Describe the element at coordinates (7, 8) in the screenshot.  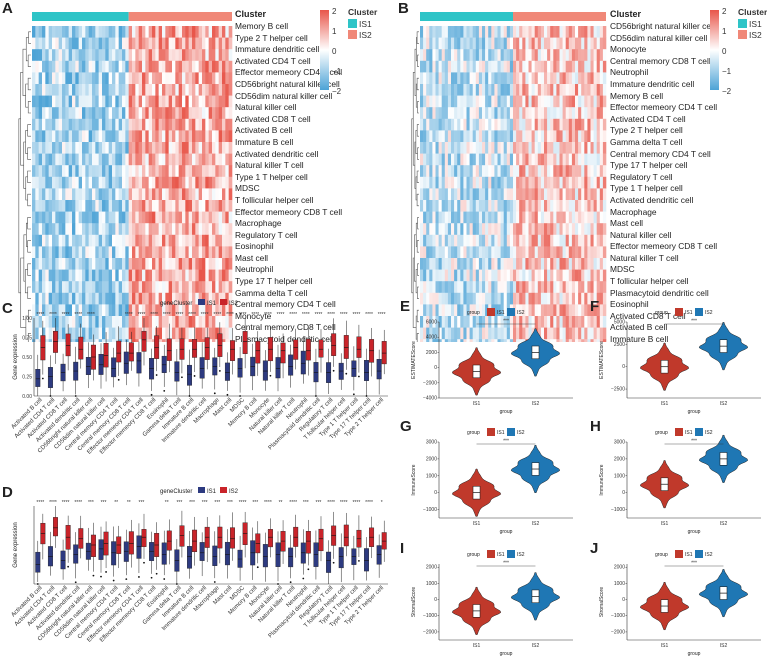
I see `panel-label-a: A` at that location.